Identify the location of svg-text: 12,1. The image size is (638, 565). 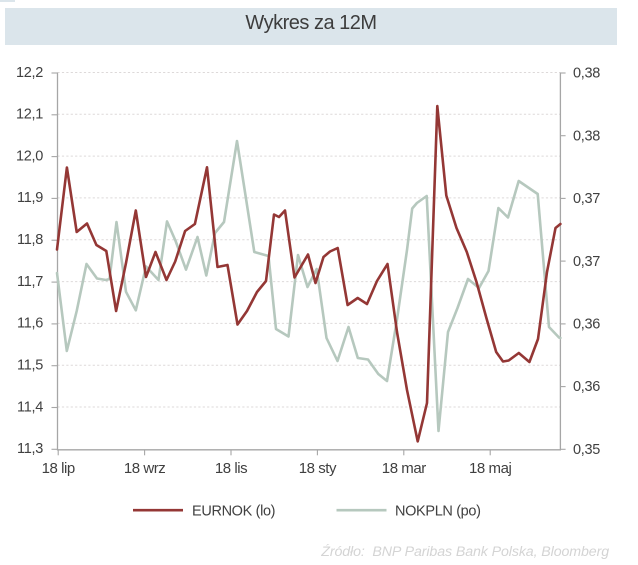
(29, 115).